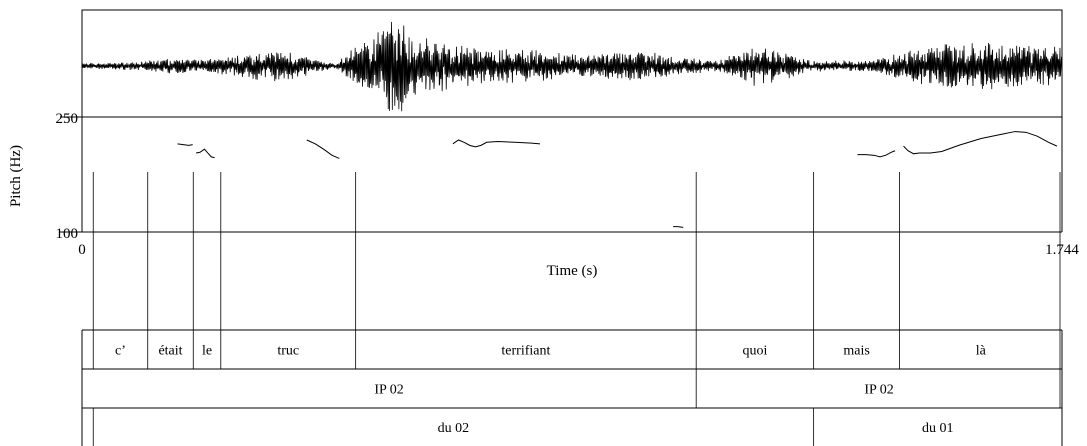  I want to click on tier-interval-label: mais, so click(856, 351).